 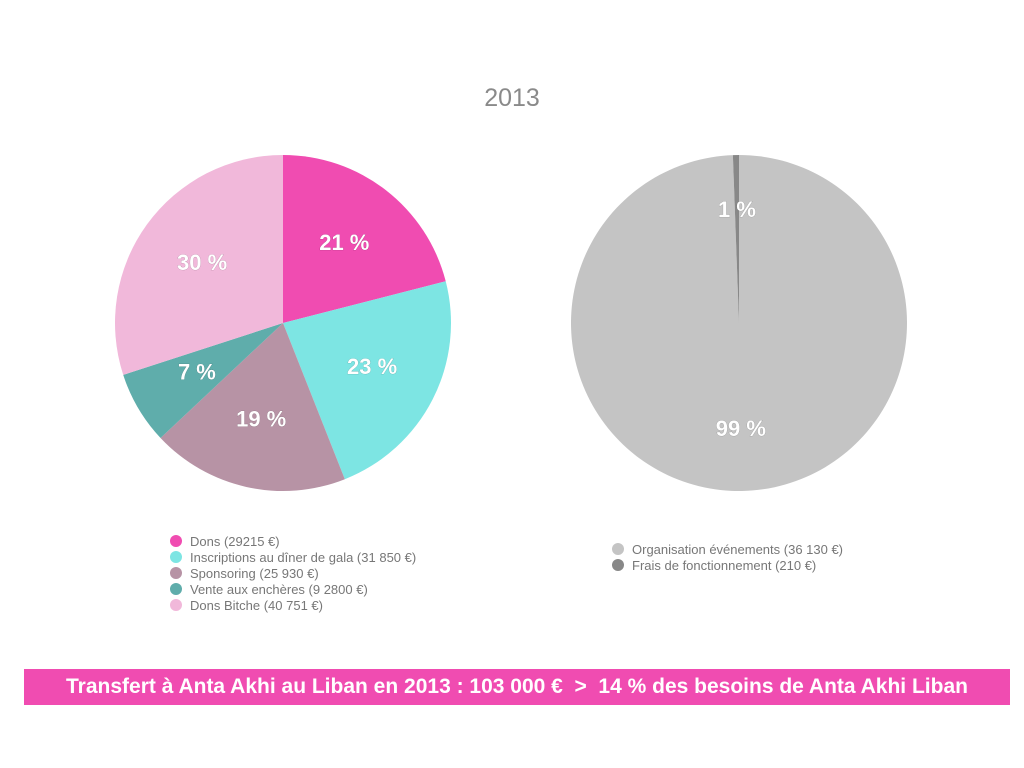 I want to click on legend-item: Sponsoring (25 930 €), so click(x=293, y=573).